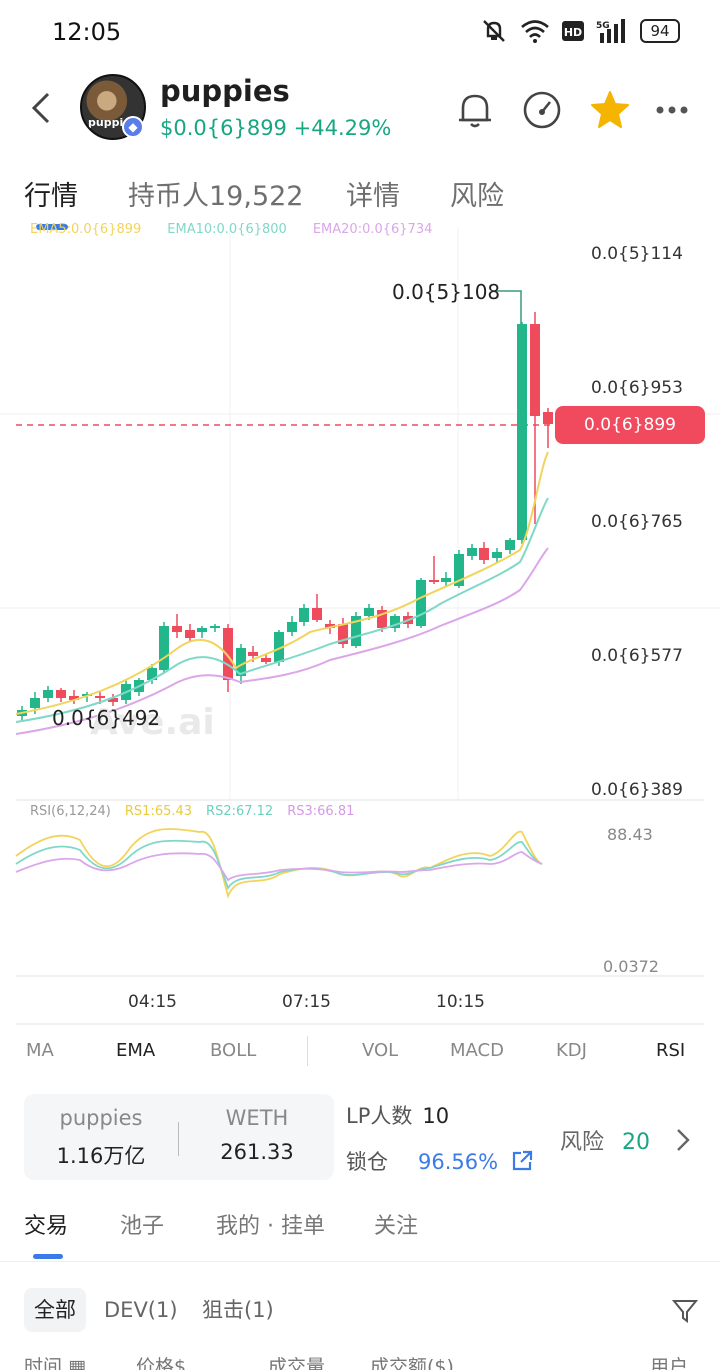  What do you see at coordinates (233, 1050) in the screenshot?
I see `indicator-boll: BOLL` at bounding box center [233, 1050].